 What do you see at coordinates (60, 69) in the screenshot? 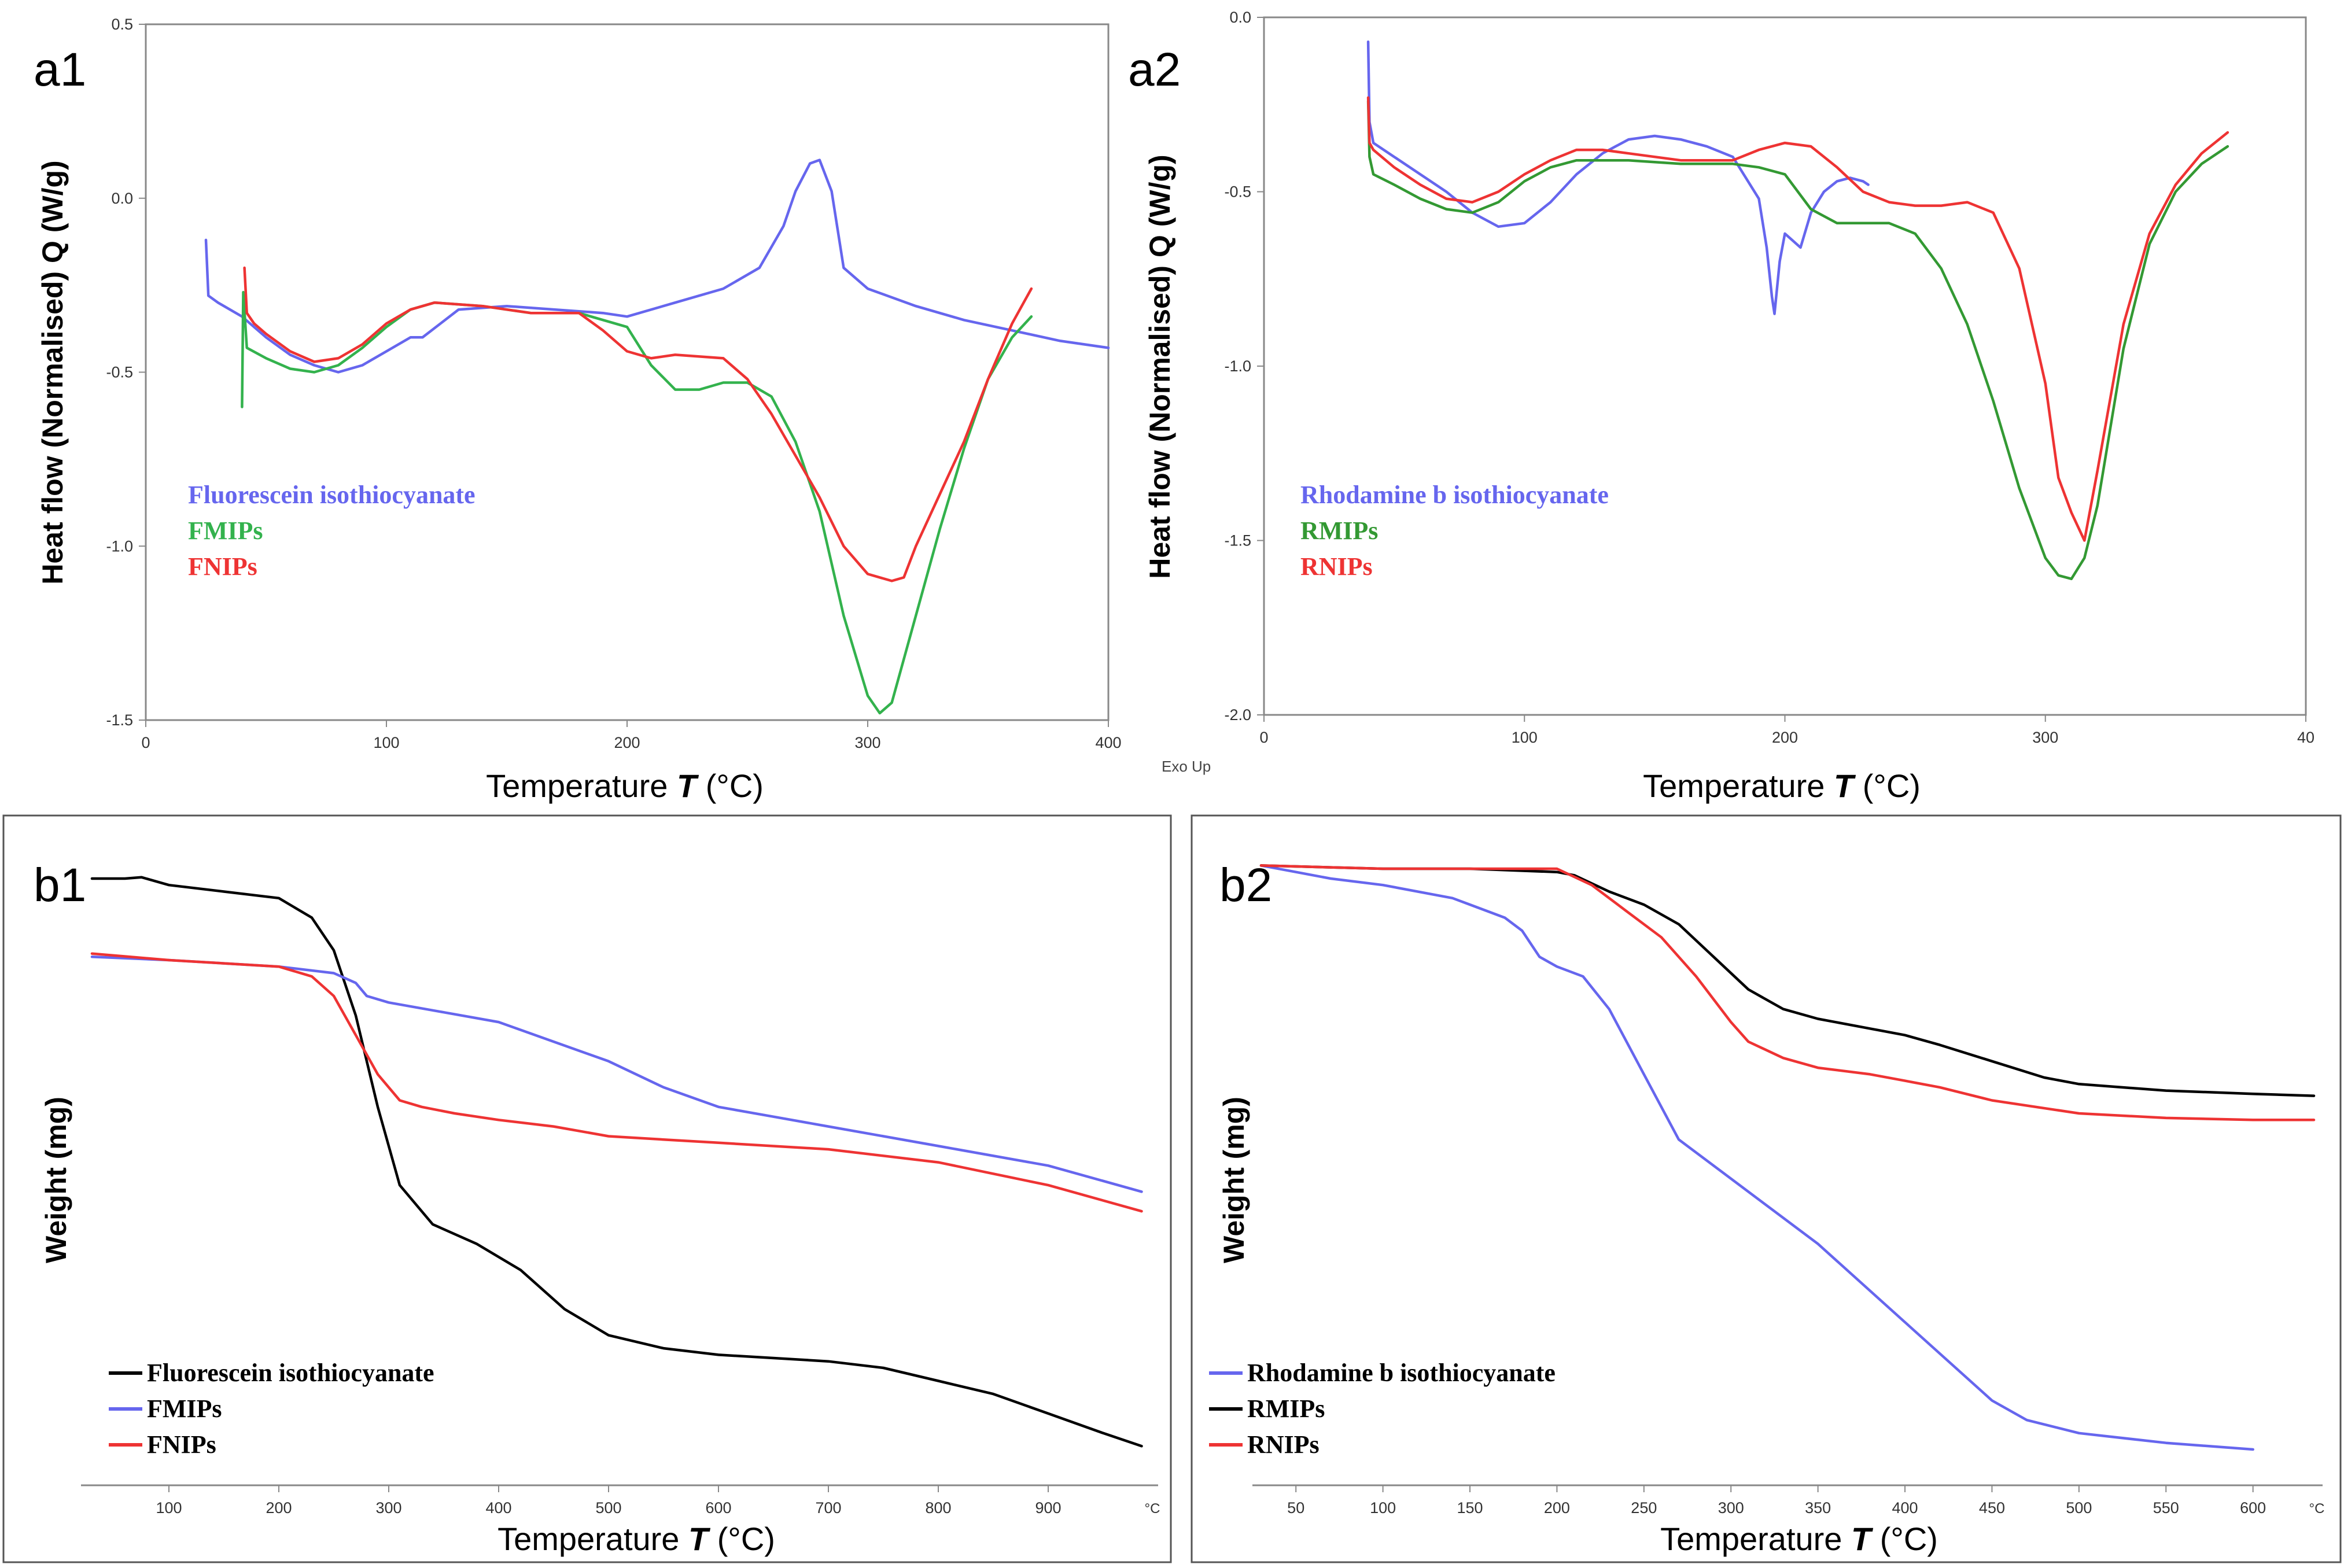
I see `panel-label: a1` at bounding box center [60, 69].